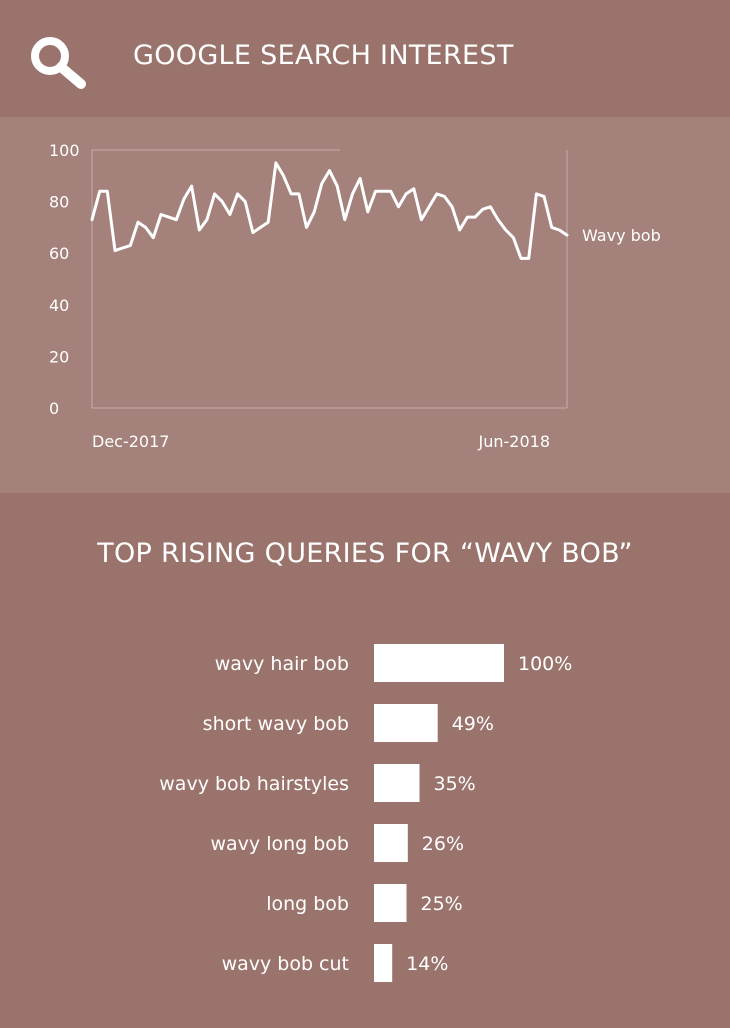  What do you see at coordinates (130, 441) in the screenshot?
I see `x-tick-label: Dec-2017` at bounding box center [130, 441].